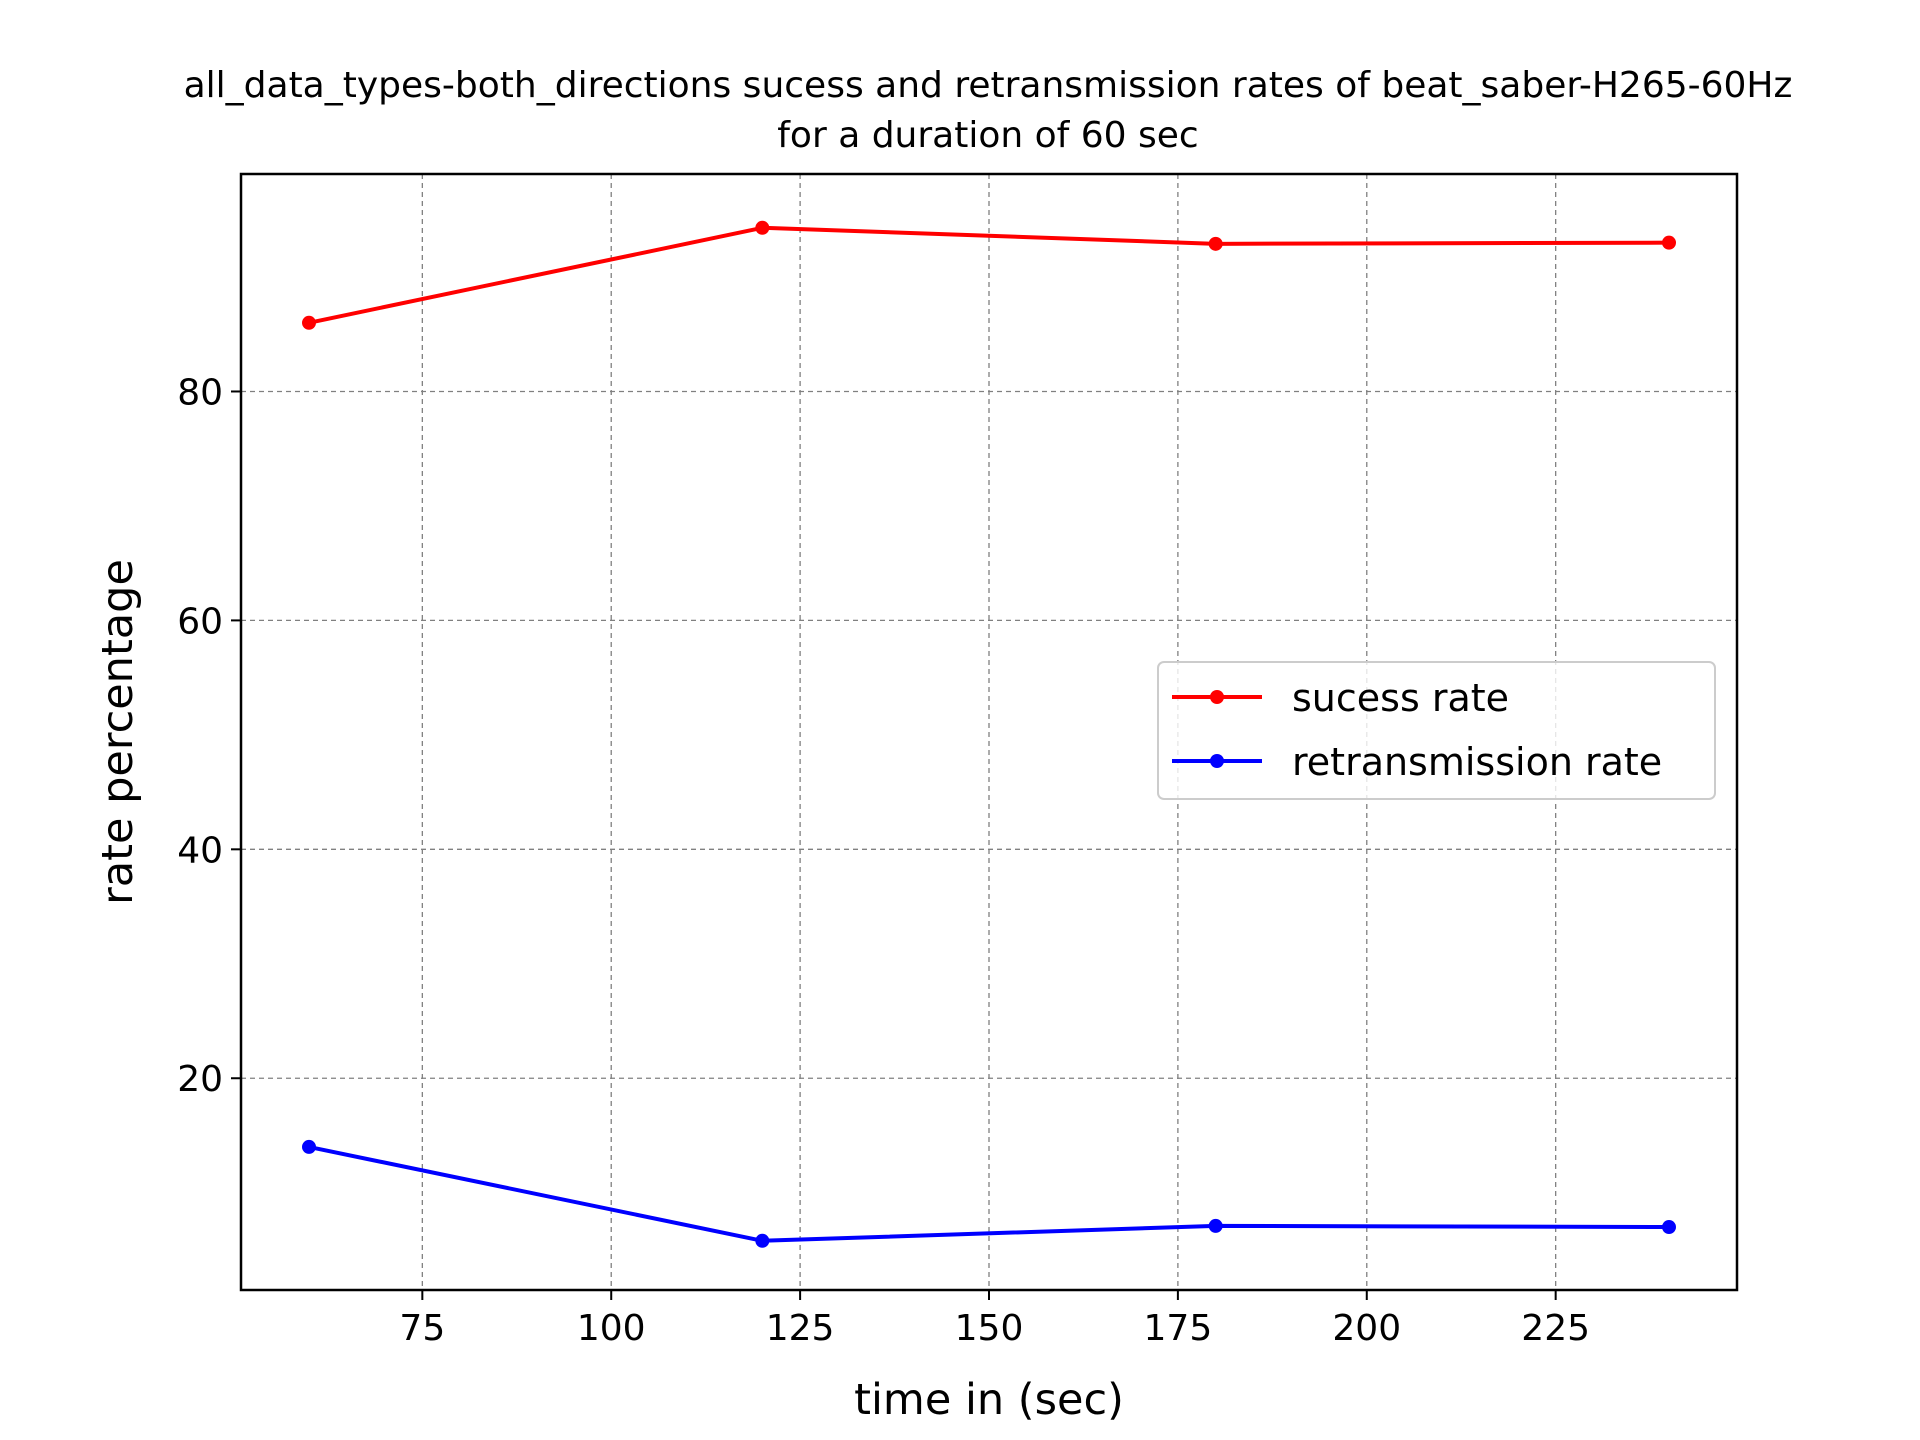  I want to click on x-tick-label: 150, so click(989, 1328).